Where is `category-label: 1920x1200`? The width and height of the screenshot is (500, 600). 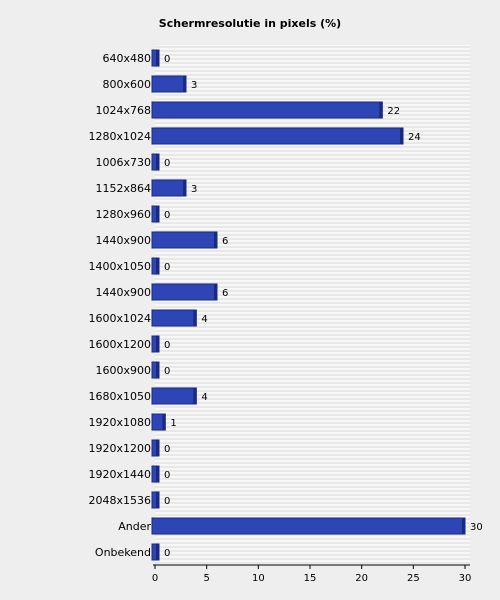 category-label: 1920x1200 is located at coordinates (120, 448).